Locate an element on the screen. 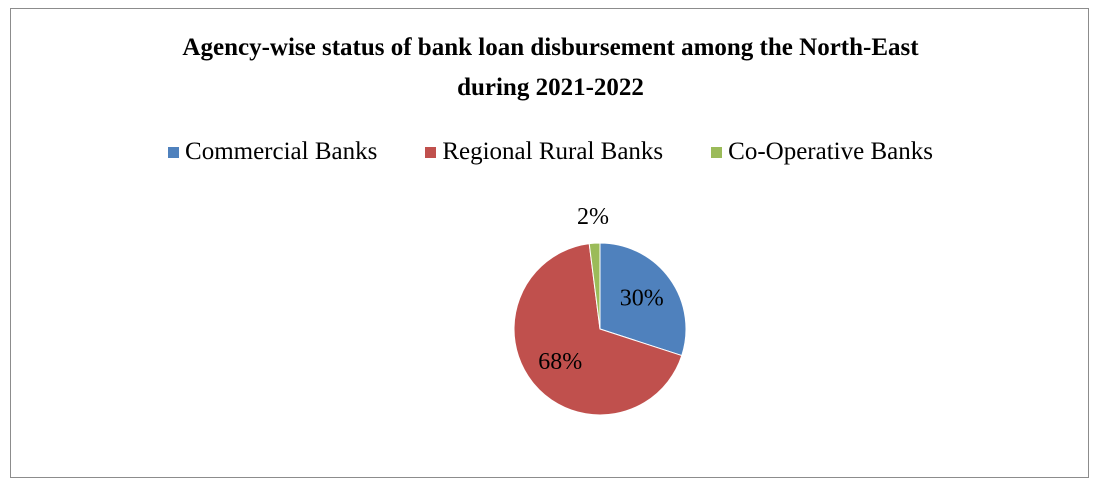 This screenshot has width=1101, height=478. pie-chart: 30% 68% 2% is located at coordinates (600, 310).